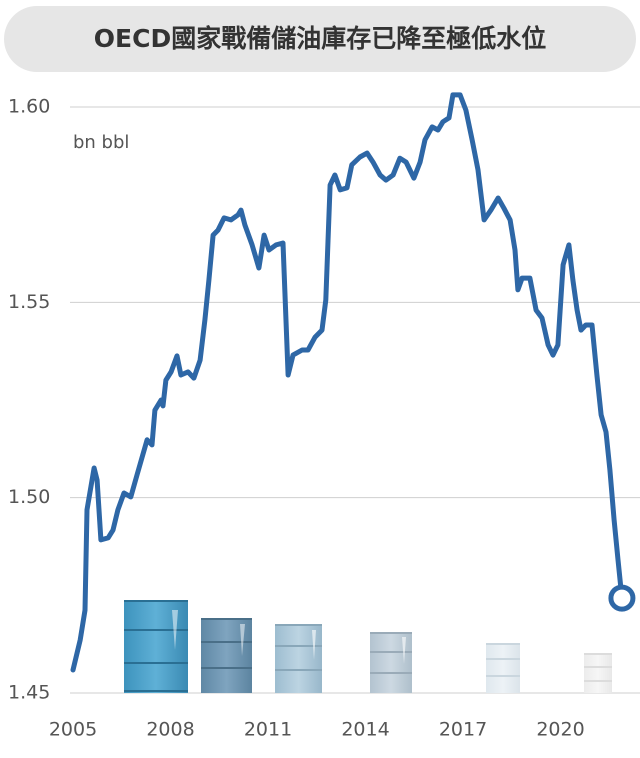 The height and width of the screenshot is (758, 640). What do you see at coordinates (170, 730) in the screenshot?
I see `x-tick-label: 2008` at bounding box center [170, 730].